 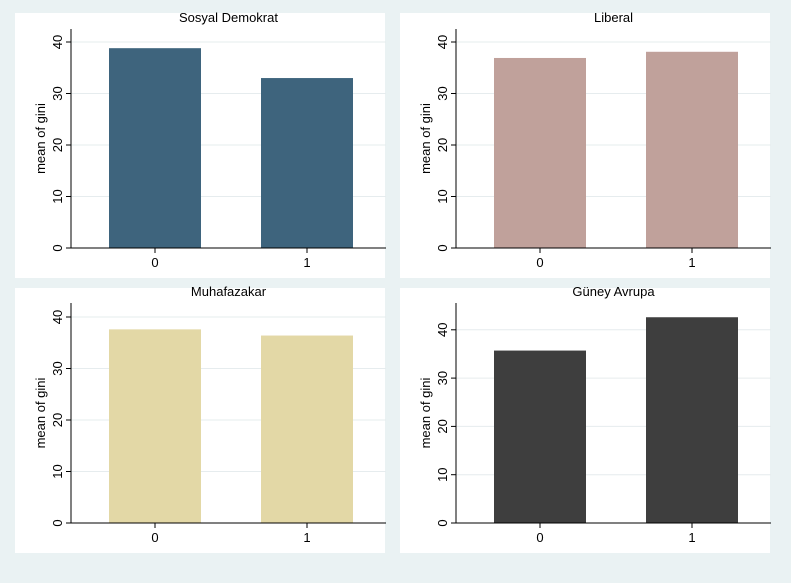 I want to click on chart-title: Liberal, so click(x=613, y=17).